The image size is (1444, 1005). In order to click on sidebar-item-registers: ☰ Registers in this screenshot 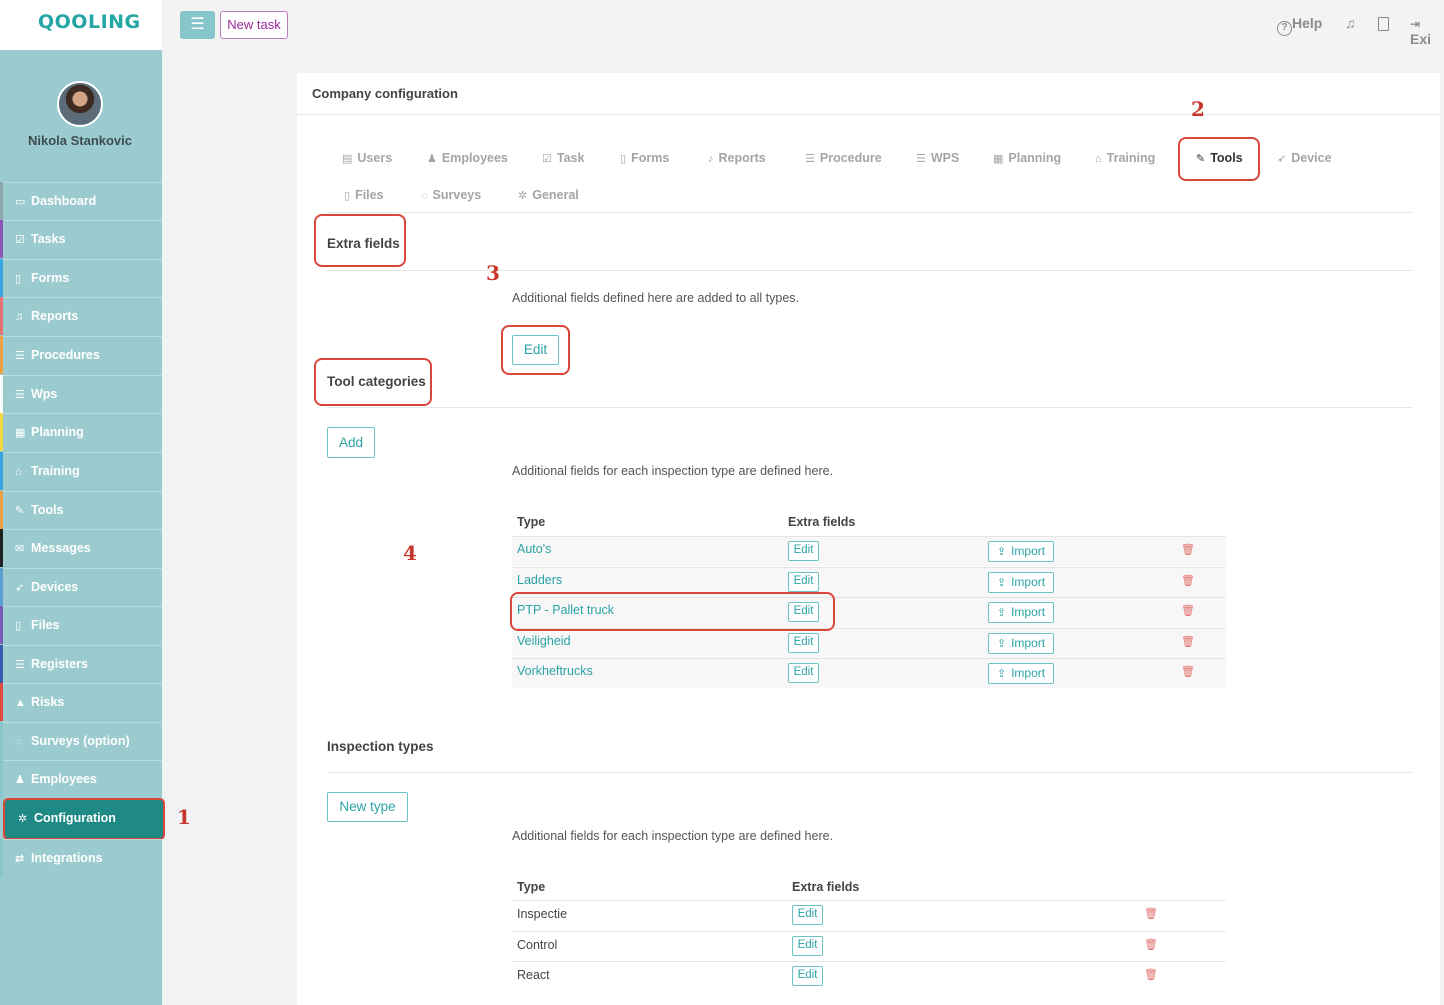, I will do `click(82, 664)`.